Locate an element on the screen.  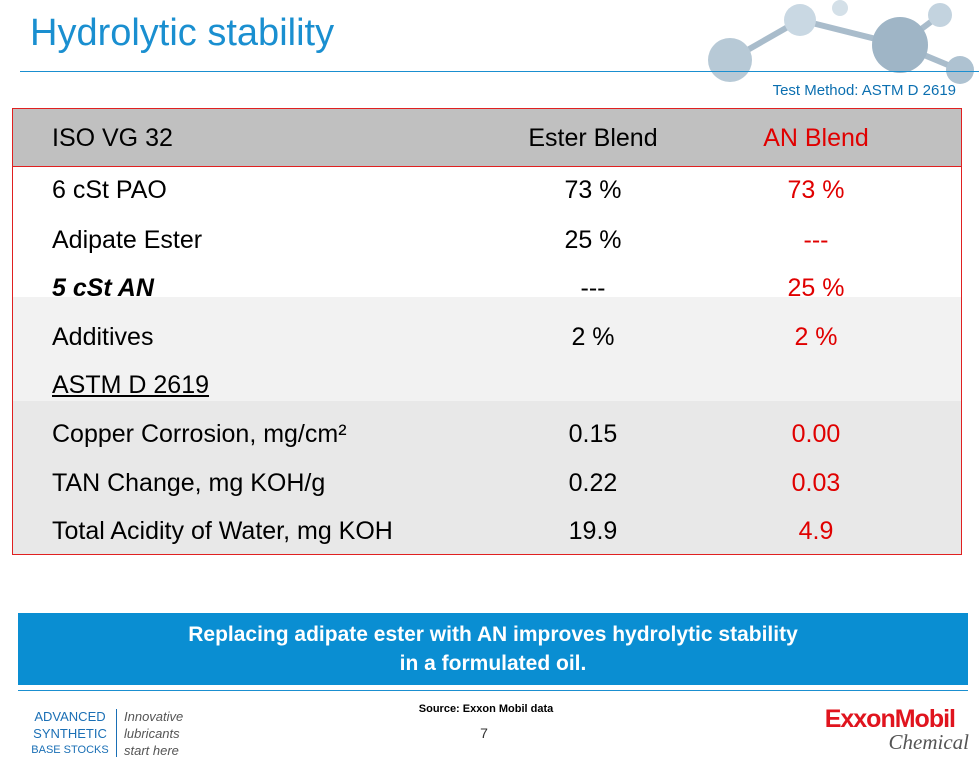
tagline-line: start here is located at coordinates (151, 750).